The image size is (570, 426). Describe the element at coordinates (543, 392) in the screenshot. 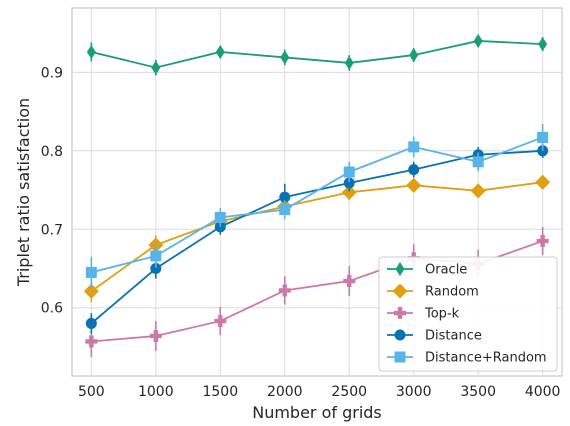

I see `x-tick-label: 4000` at that location.